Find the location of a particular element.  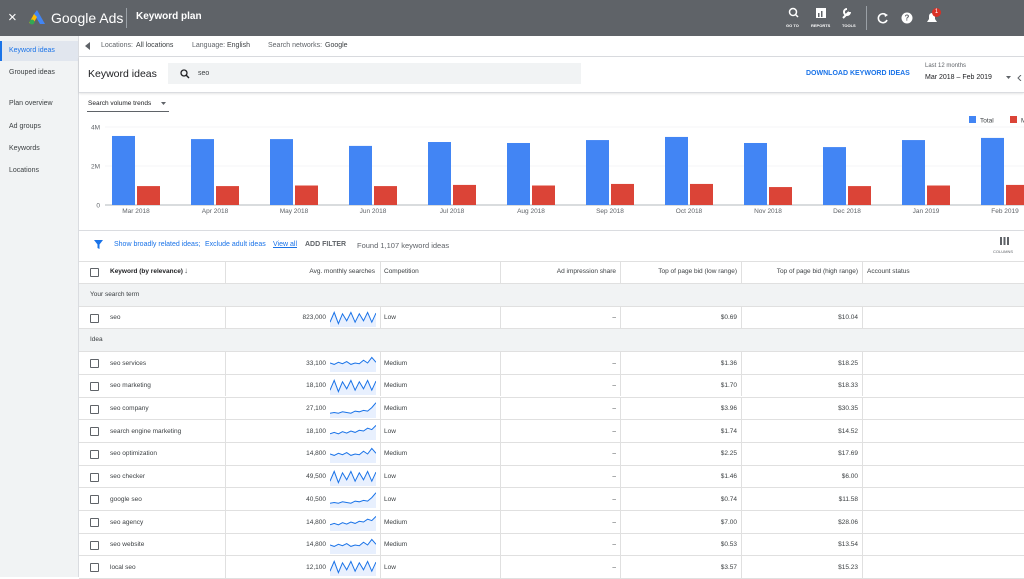

reports-label: REPORTS is located at coordinates (821, 25).